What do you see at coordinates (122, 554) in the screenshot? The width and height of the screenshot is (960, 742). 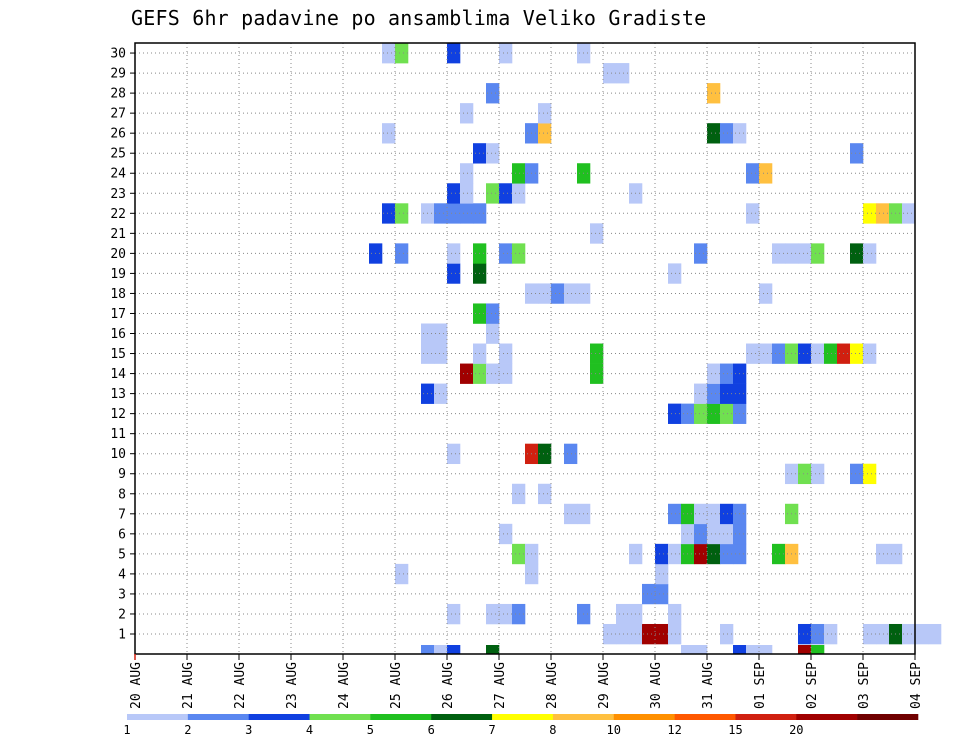 I see `y-tick-label: 5` at bounding box center [122, 554].